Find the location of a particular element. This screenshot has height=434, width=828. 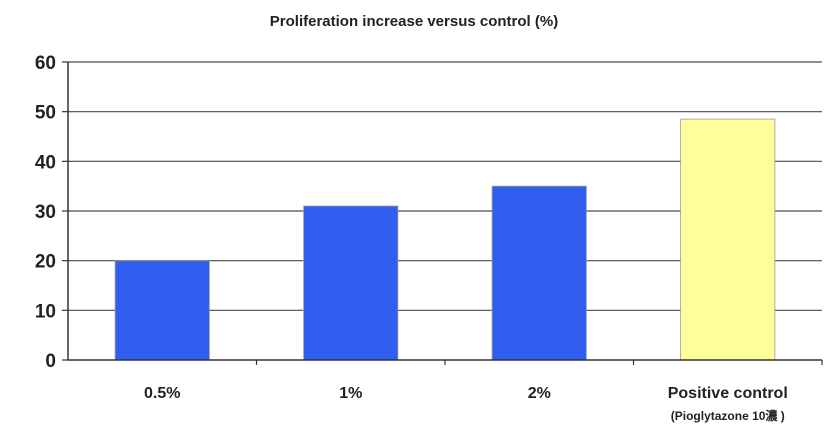

y-tick-label: 50 is located at coordinates (45, 113).